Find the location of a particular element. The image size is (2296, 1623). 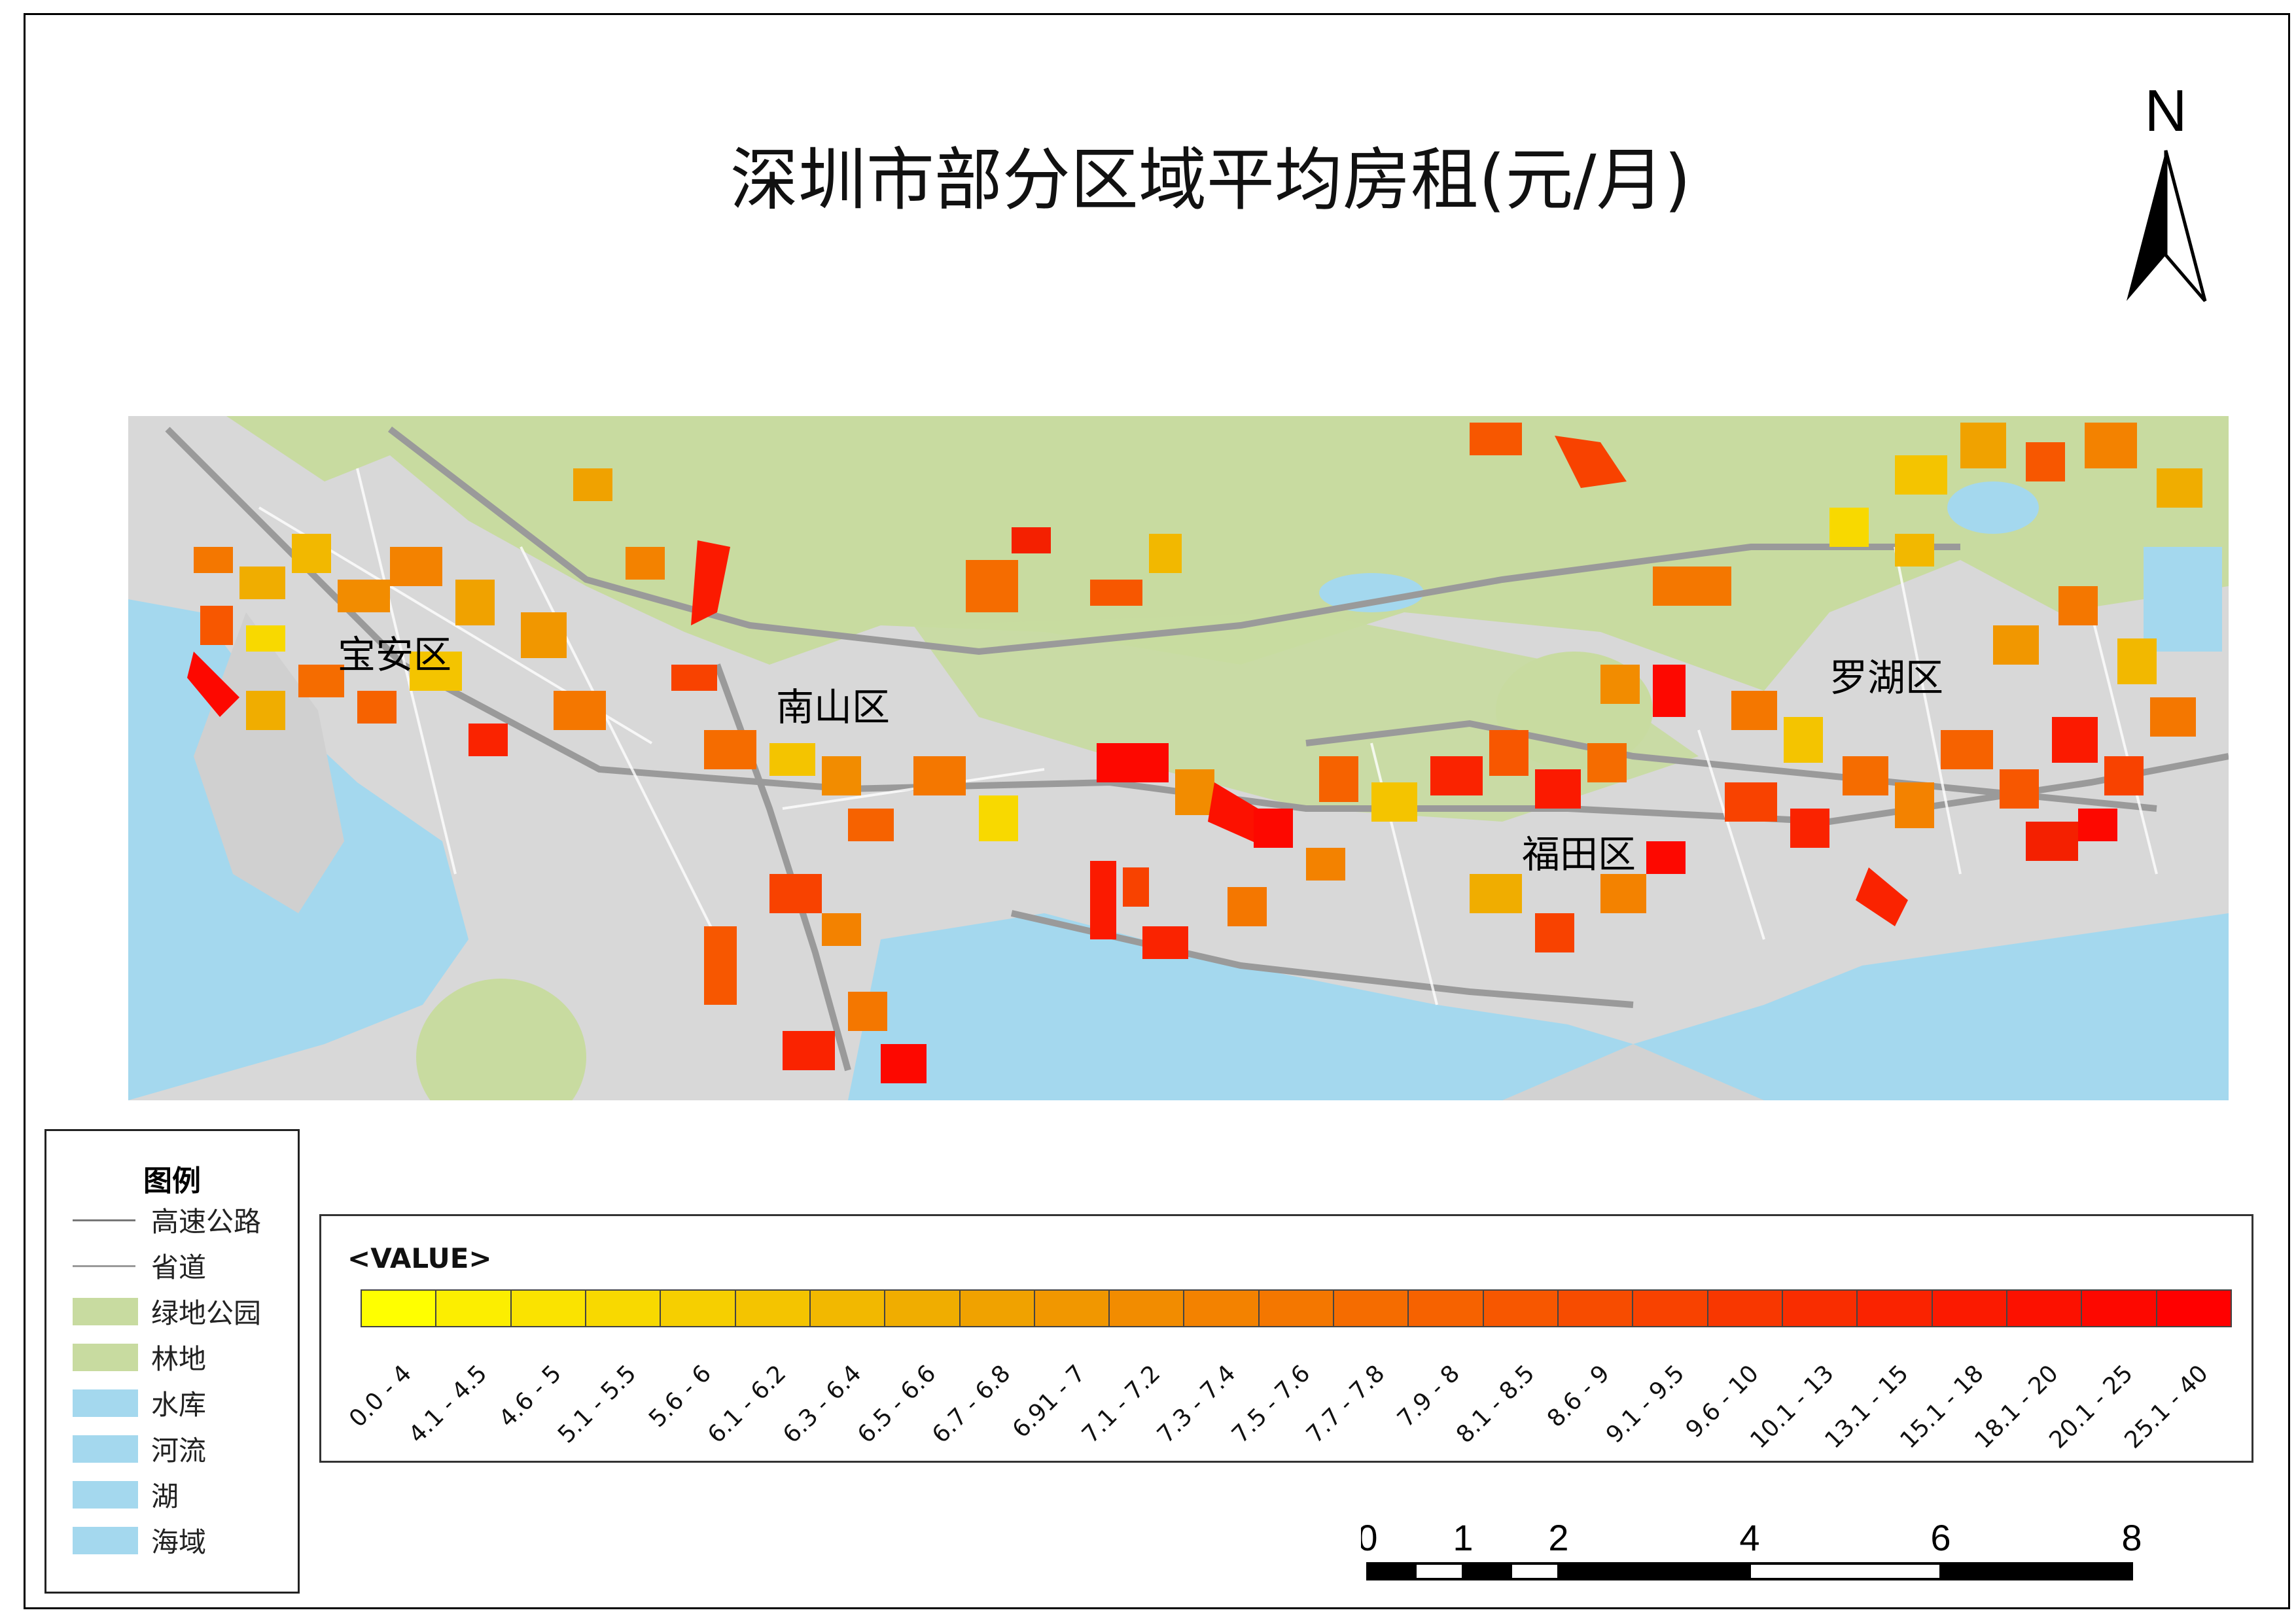

ramp-label: 7.7 - 7.8 is located at coordinates (1345, 1405).